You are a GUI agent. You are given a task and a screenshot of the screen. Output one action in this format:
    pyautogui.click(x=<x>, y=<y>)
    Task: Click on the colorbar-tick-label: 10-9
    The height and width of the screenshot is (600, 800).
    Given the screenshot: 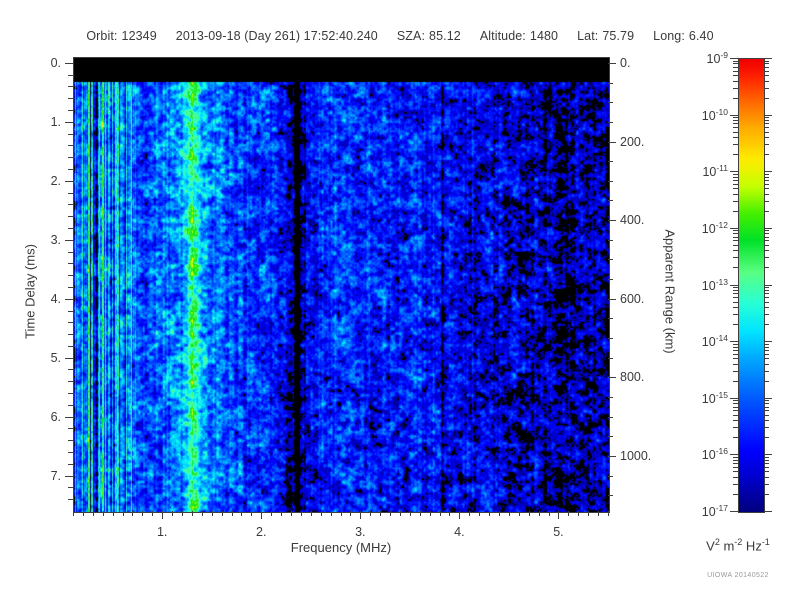 What is the action you would take?
    pyautogui.click(x=717, y=58)
    